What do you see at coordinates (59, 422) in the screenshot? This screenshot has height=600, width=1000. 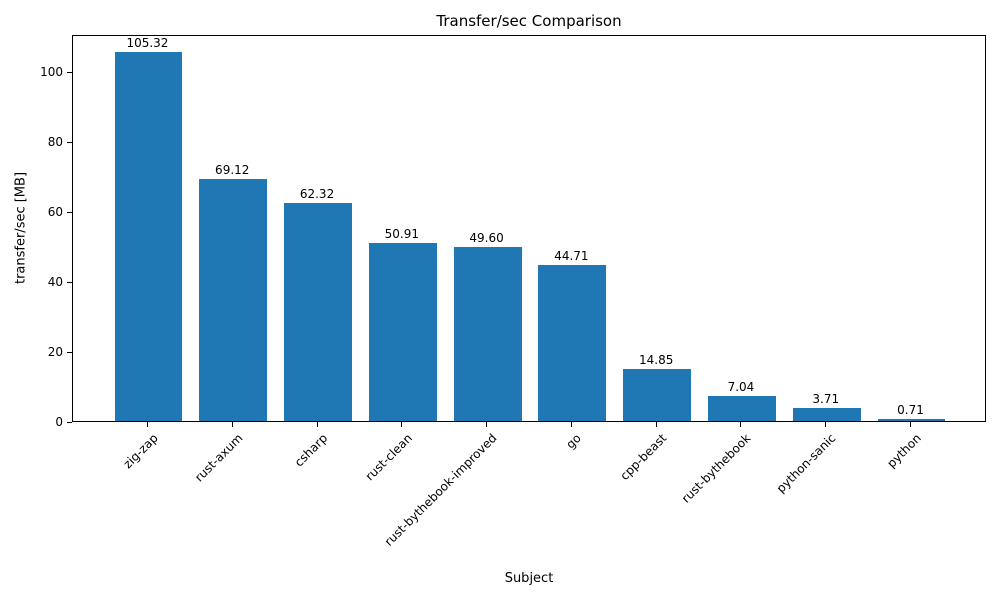 I see `y-tick-label: 0` at bounding box center [59, 422].